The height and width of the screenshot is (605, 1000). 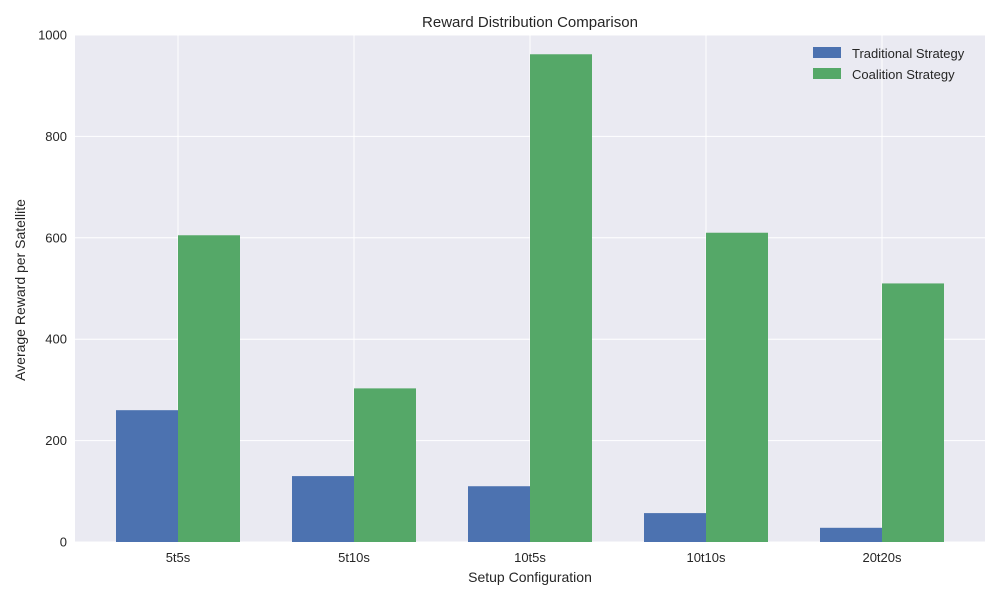 I want to click on x-tick-label-10t5s: 10t5s, so click(x=530, y=557).